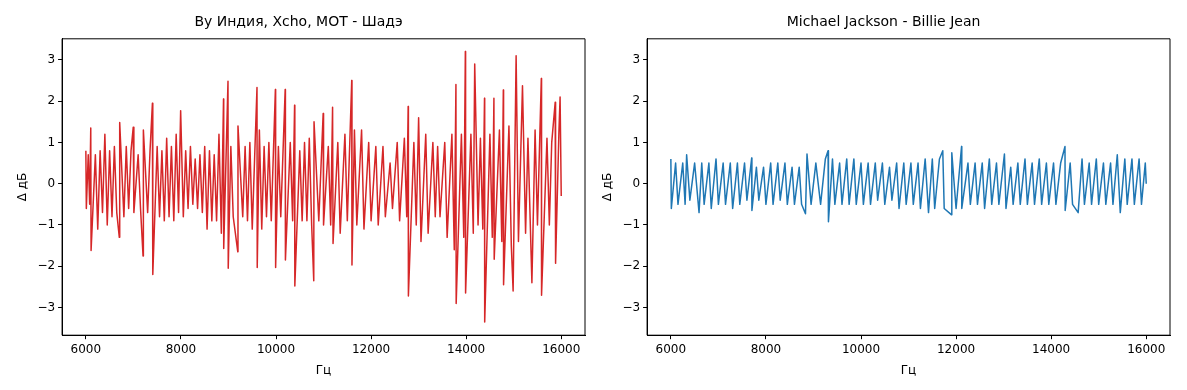  I want to click on chart-title: Michael Jackson - Billie Jean, so click(883, 21).